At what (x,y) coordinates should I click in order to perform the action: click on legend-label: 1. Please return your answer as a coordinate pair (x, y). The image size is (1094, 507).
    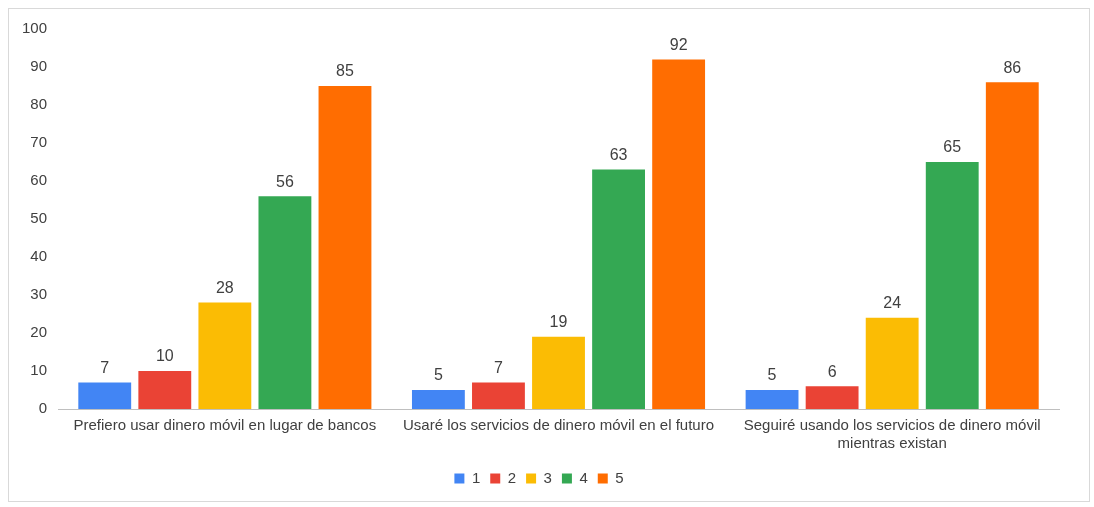
    Looking at the image, I should click on (476, 477).